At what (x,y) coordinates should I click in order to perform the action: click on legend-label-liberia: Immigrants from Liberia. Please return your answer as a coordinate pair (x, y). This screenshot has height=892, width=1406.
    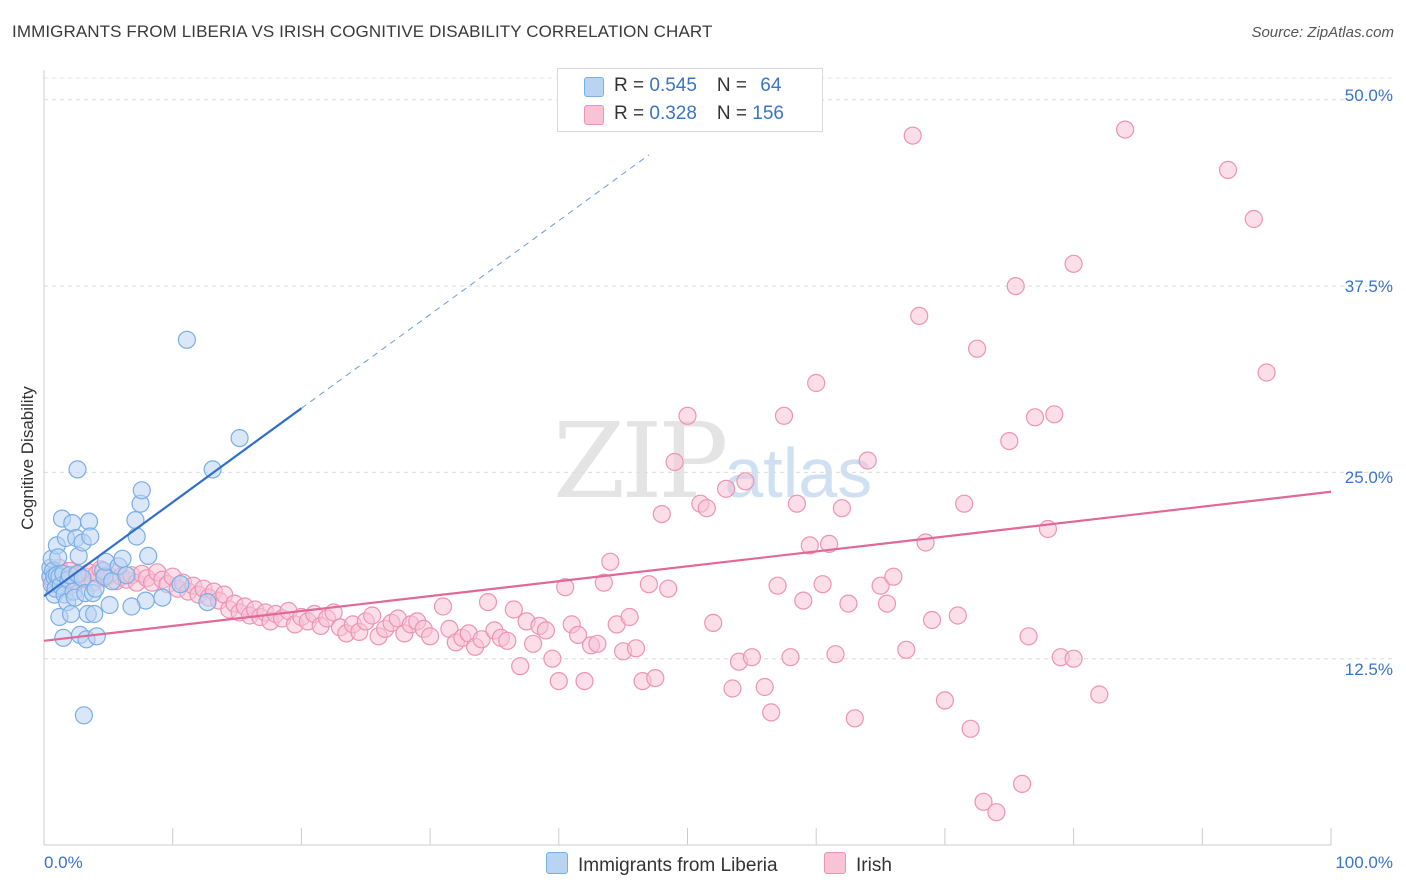
    Looking at the image, I should click on (678, 865).